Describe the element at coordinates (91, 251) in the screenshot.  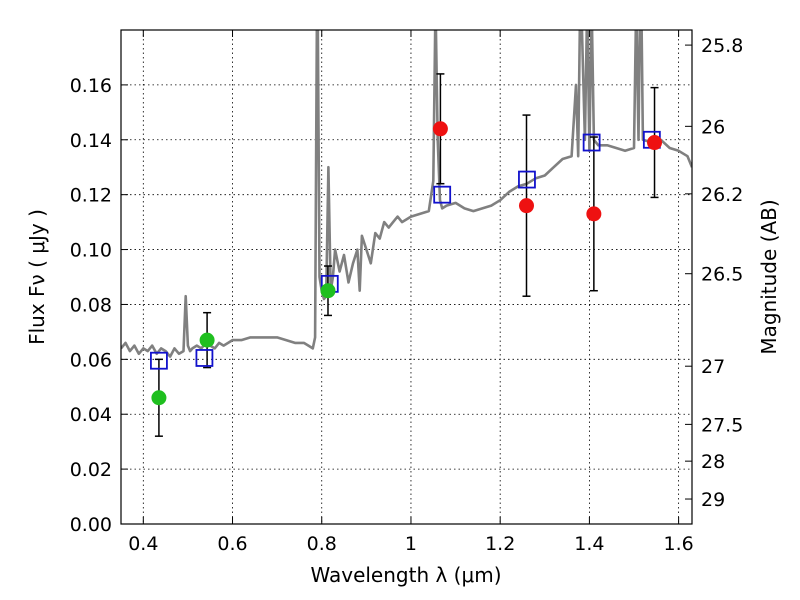
I see `y-tick-label: 0.10` at that location.